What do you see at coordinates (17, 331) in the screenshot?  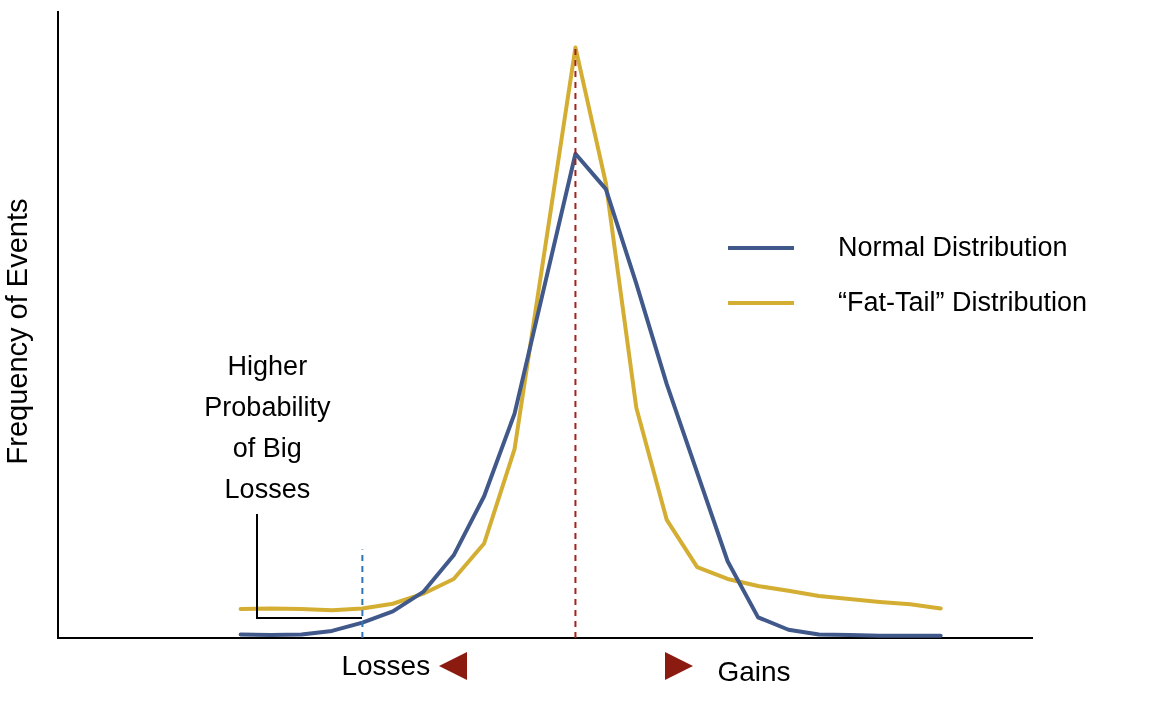 I see `y-axis-title: Frequency of Events` at bounding box center [17, 331].